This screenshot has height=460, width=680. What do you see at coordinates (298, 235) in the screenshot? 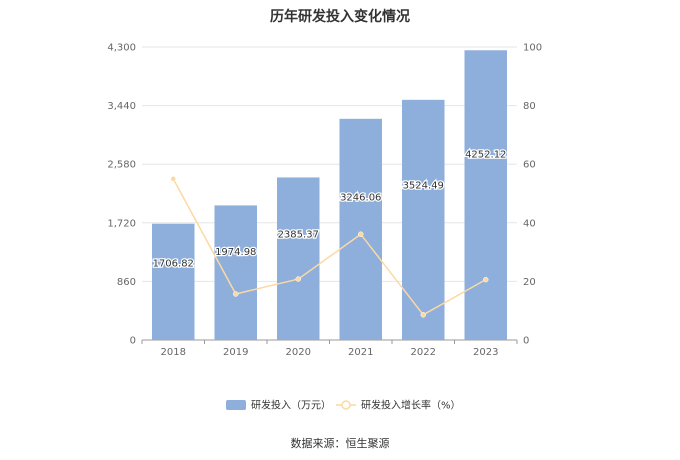
I see `bar-data-label: 2385.37` at bounding box center [298, 235].